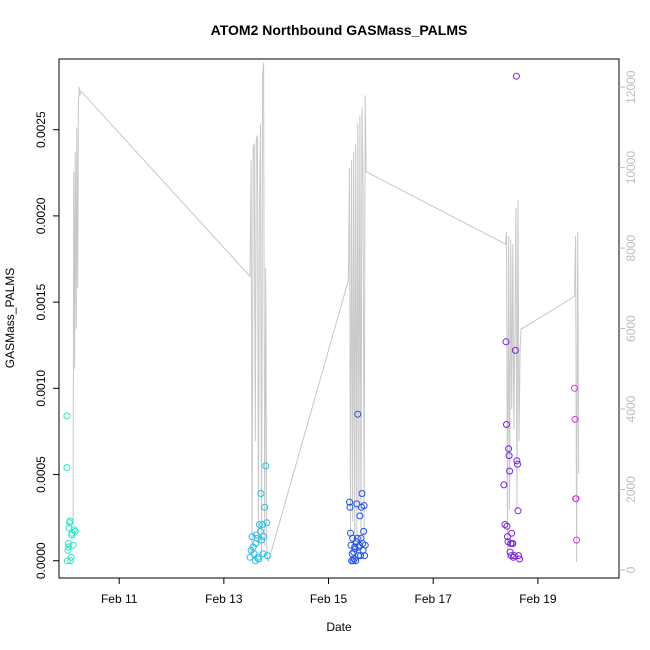 The height and width of the screenshot is (650, 650). What do you see at coordinates (10, 318) in the screenshot?
I see `y-axis-label: GASMass_PALMS` at bounding box center [10, 318].